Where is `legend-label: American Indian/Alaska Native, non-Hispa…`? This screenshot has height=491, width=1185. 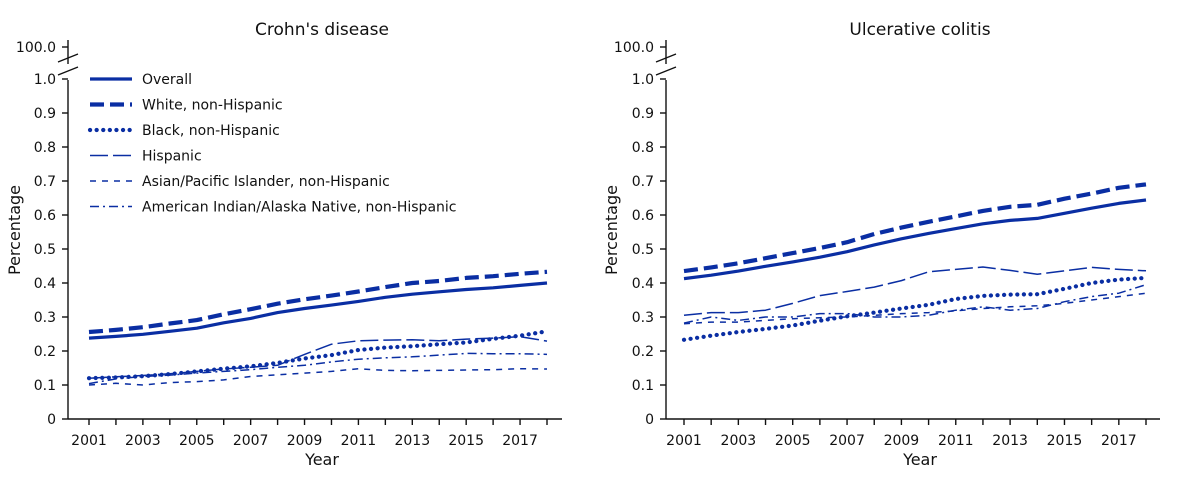
legend-label: American Indian/Alaska Native, non-Hispa… is located at coordinates (299, 208).